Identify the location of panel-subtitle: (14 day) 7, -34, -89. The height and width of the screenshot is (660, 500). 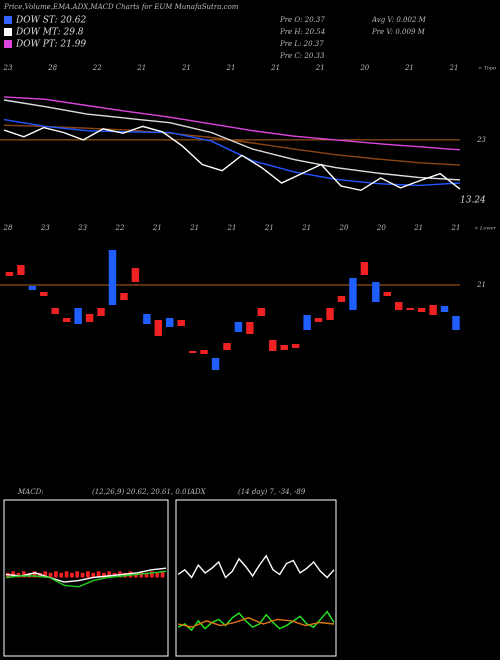
(272, 492).